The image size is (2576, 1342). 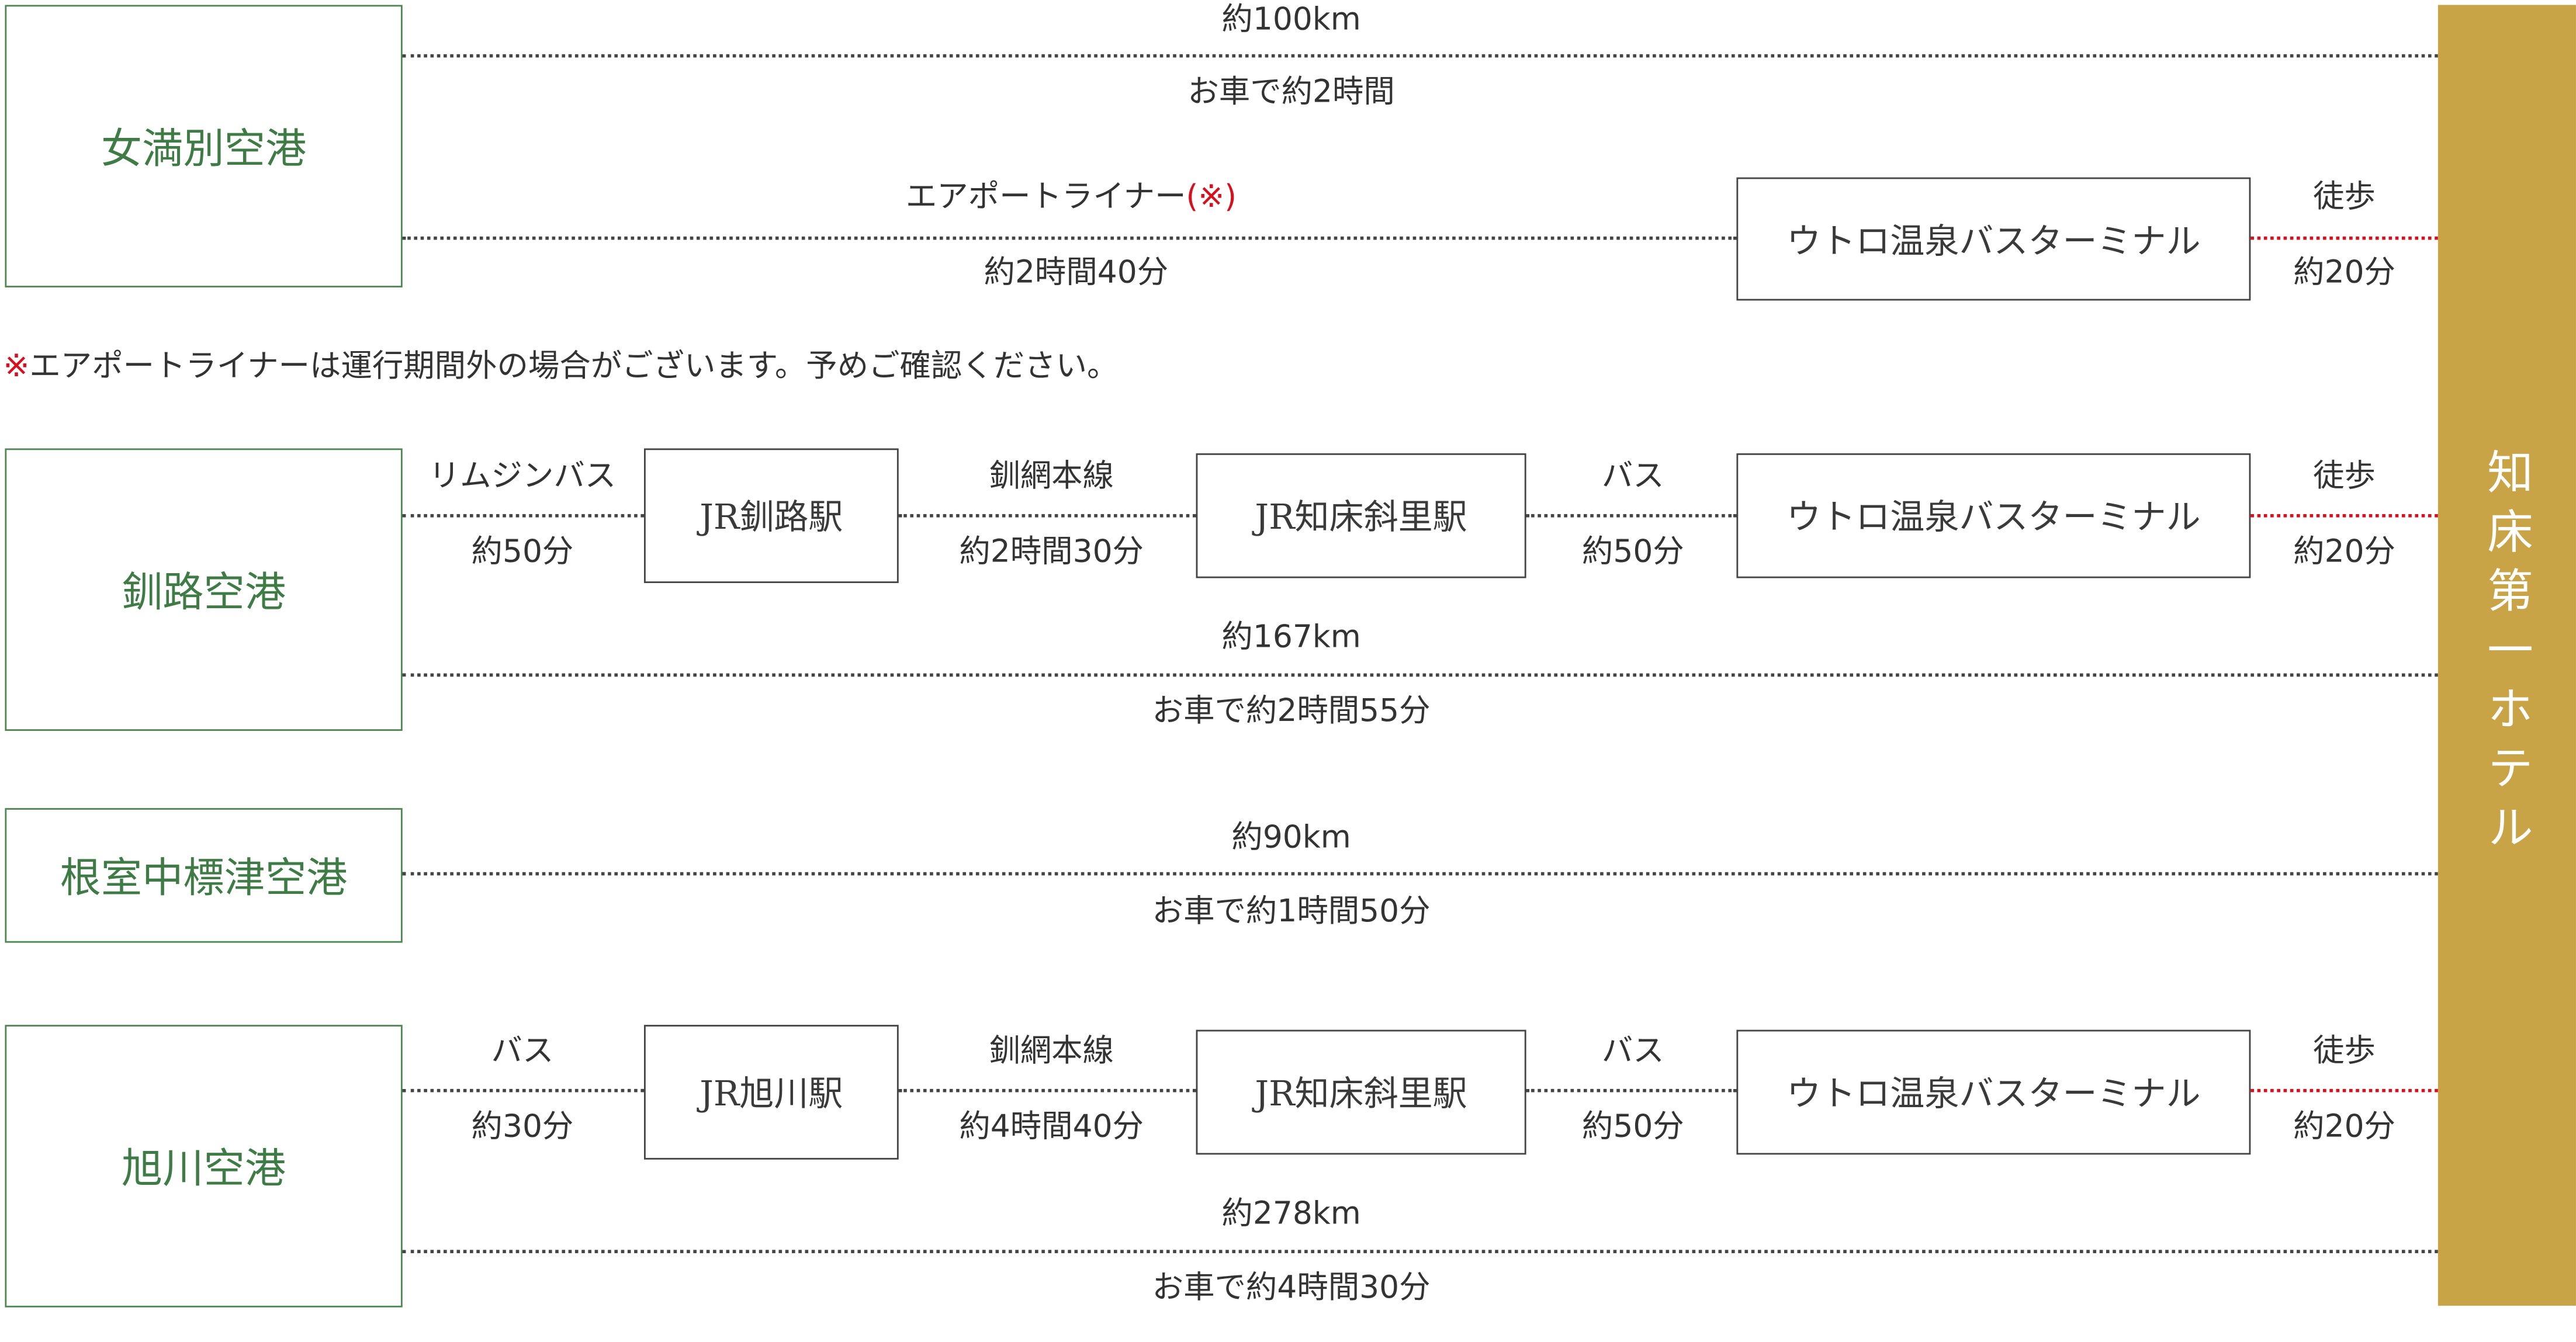 I want to click on car-distance: 約90km, so click(x=1291, y=837).